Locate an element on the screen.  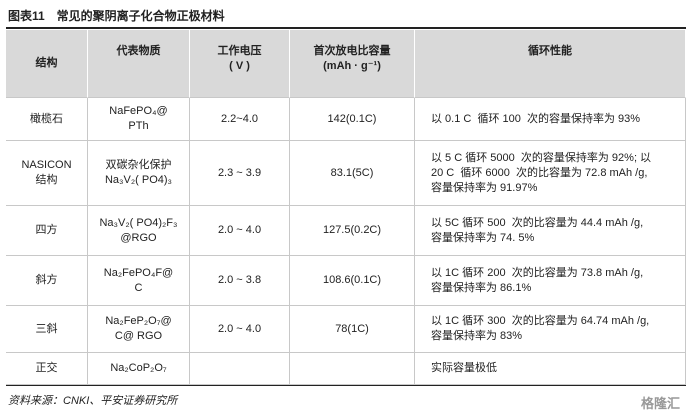
table-cell: Na₂CoP₂O₇ is located at coordinates (139, 369).